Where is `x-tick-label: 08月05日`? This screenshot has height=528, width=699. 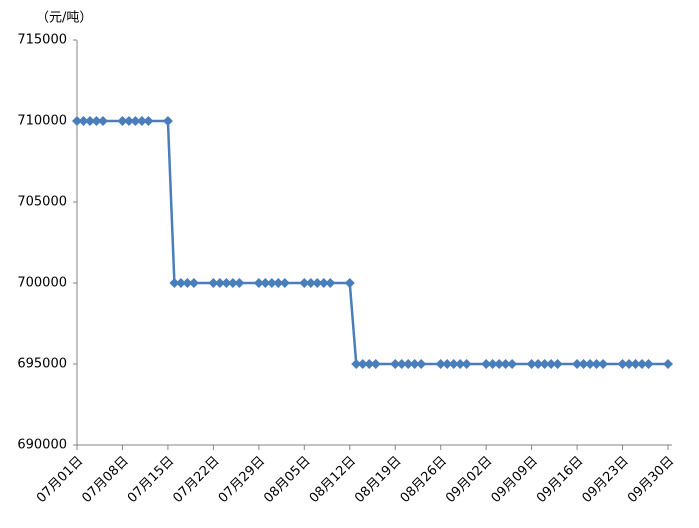
x-tick-label: 08月05日 is located at coordinates (287, 480).